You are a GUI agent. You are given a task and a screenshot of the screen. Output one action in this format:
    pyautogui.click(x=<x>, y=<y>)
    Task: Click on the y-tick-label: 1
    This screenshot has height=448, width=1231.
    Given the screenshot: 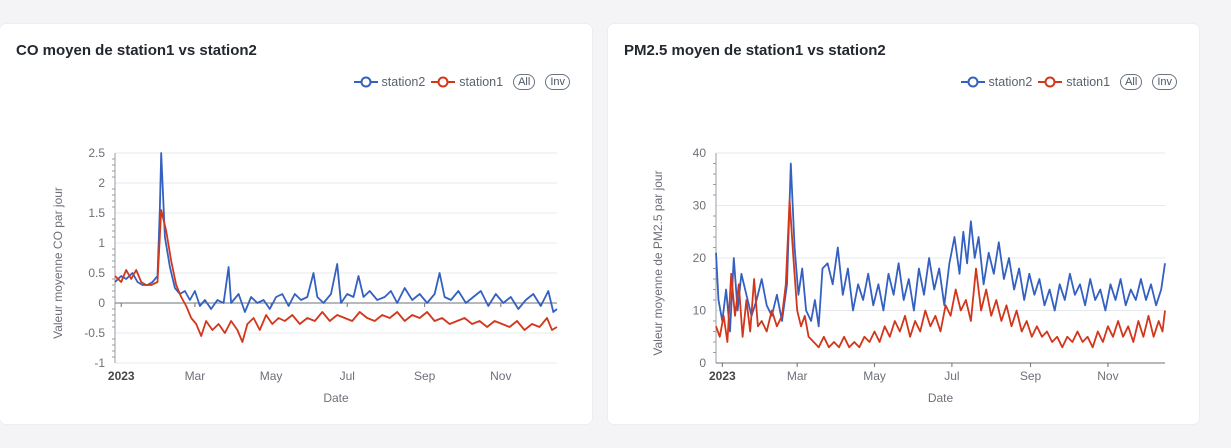 What is the action you would take?
    pyautogui.click(x=101, y=243)
    